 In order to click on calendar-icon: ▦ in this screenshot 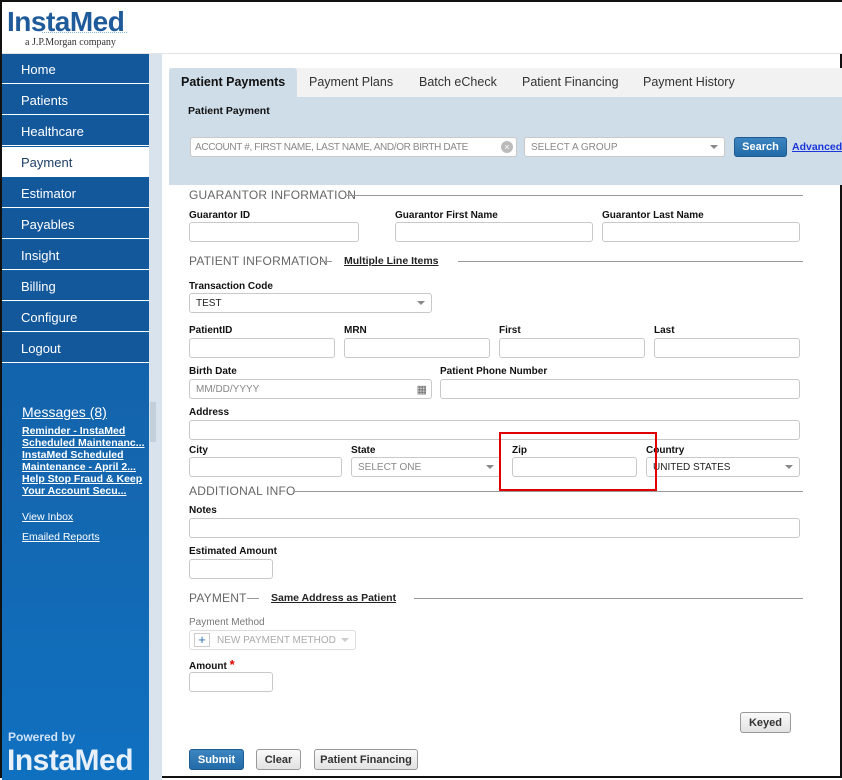, I will do `click(421, 390)`.